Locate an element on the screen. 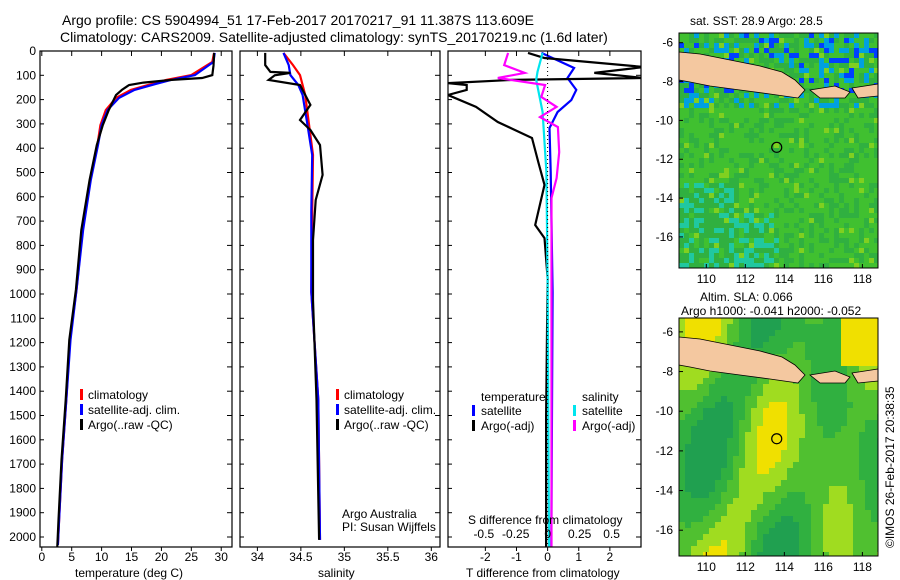 This screenshot has width=900, height=580. sla-map: 110 112 114 116 118-6-8-10-12-14-16 is located at coordinates (767, 445).